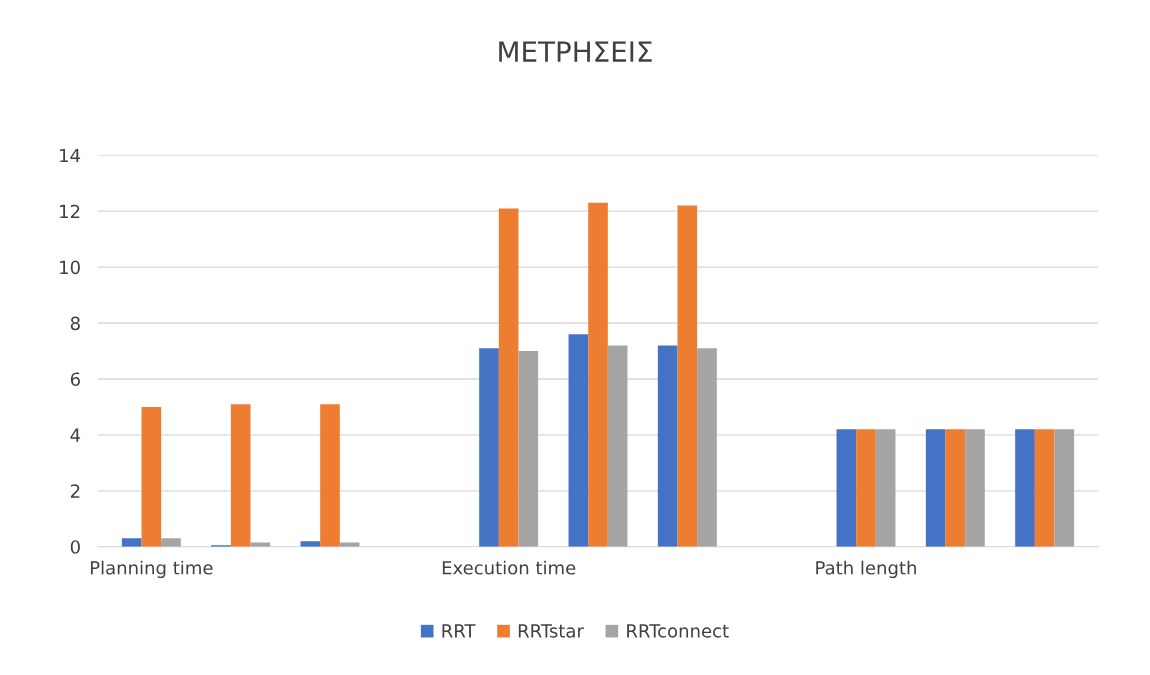  I want to click on x-tick-label: Planning time, so click(151, 569).